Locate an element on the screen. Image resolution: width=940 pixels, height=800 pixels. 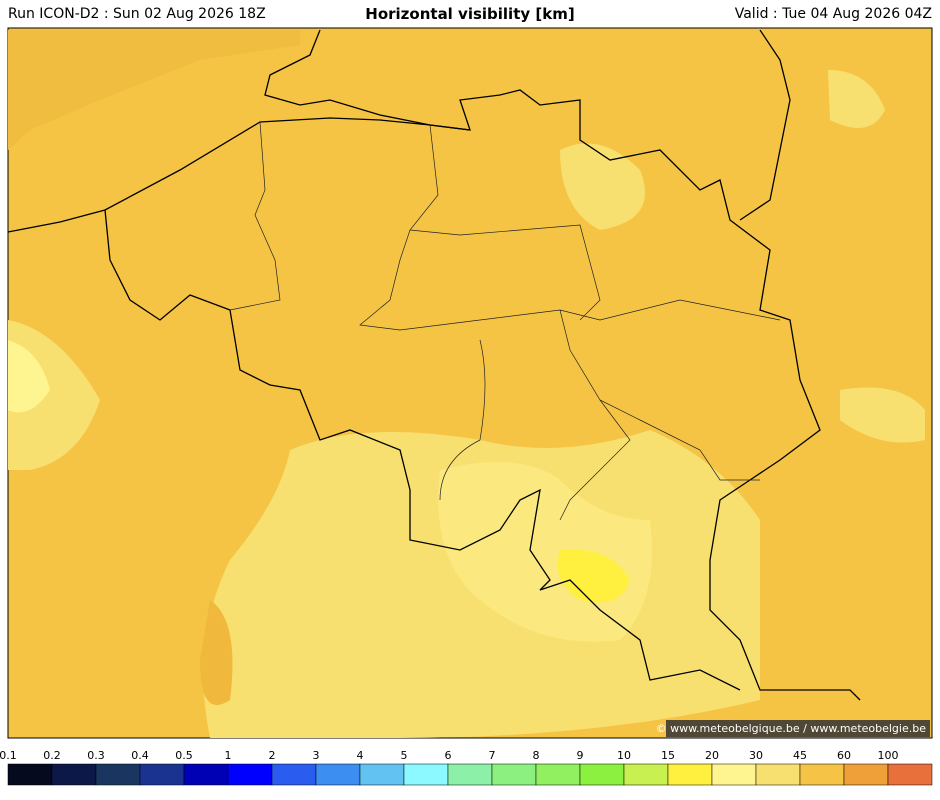
colorbar-label: 15 is located at coordinates (668, 755).